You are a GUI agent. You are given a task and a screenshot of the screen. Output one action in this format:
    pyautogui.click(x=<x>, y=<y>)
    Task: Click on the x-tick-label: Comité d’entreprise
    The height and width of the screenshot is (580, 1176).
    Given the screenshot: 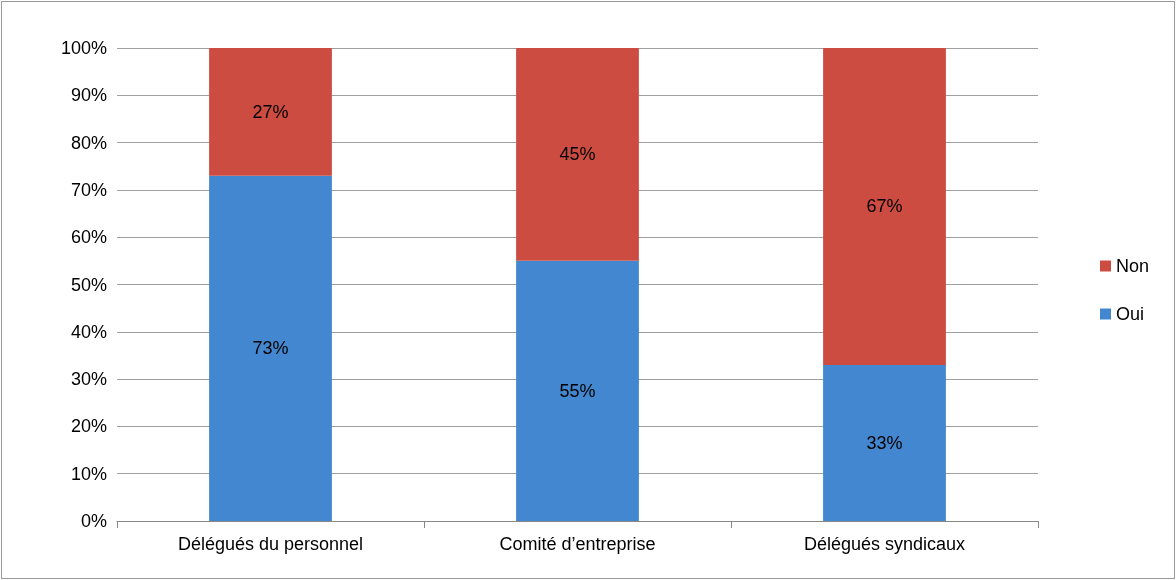 What is the action you would take?
    pyautogui.click(x=577, y=544)
    